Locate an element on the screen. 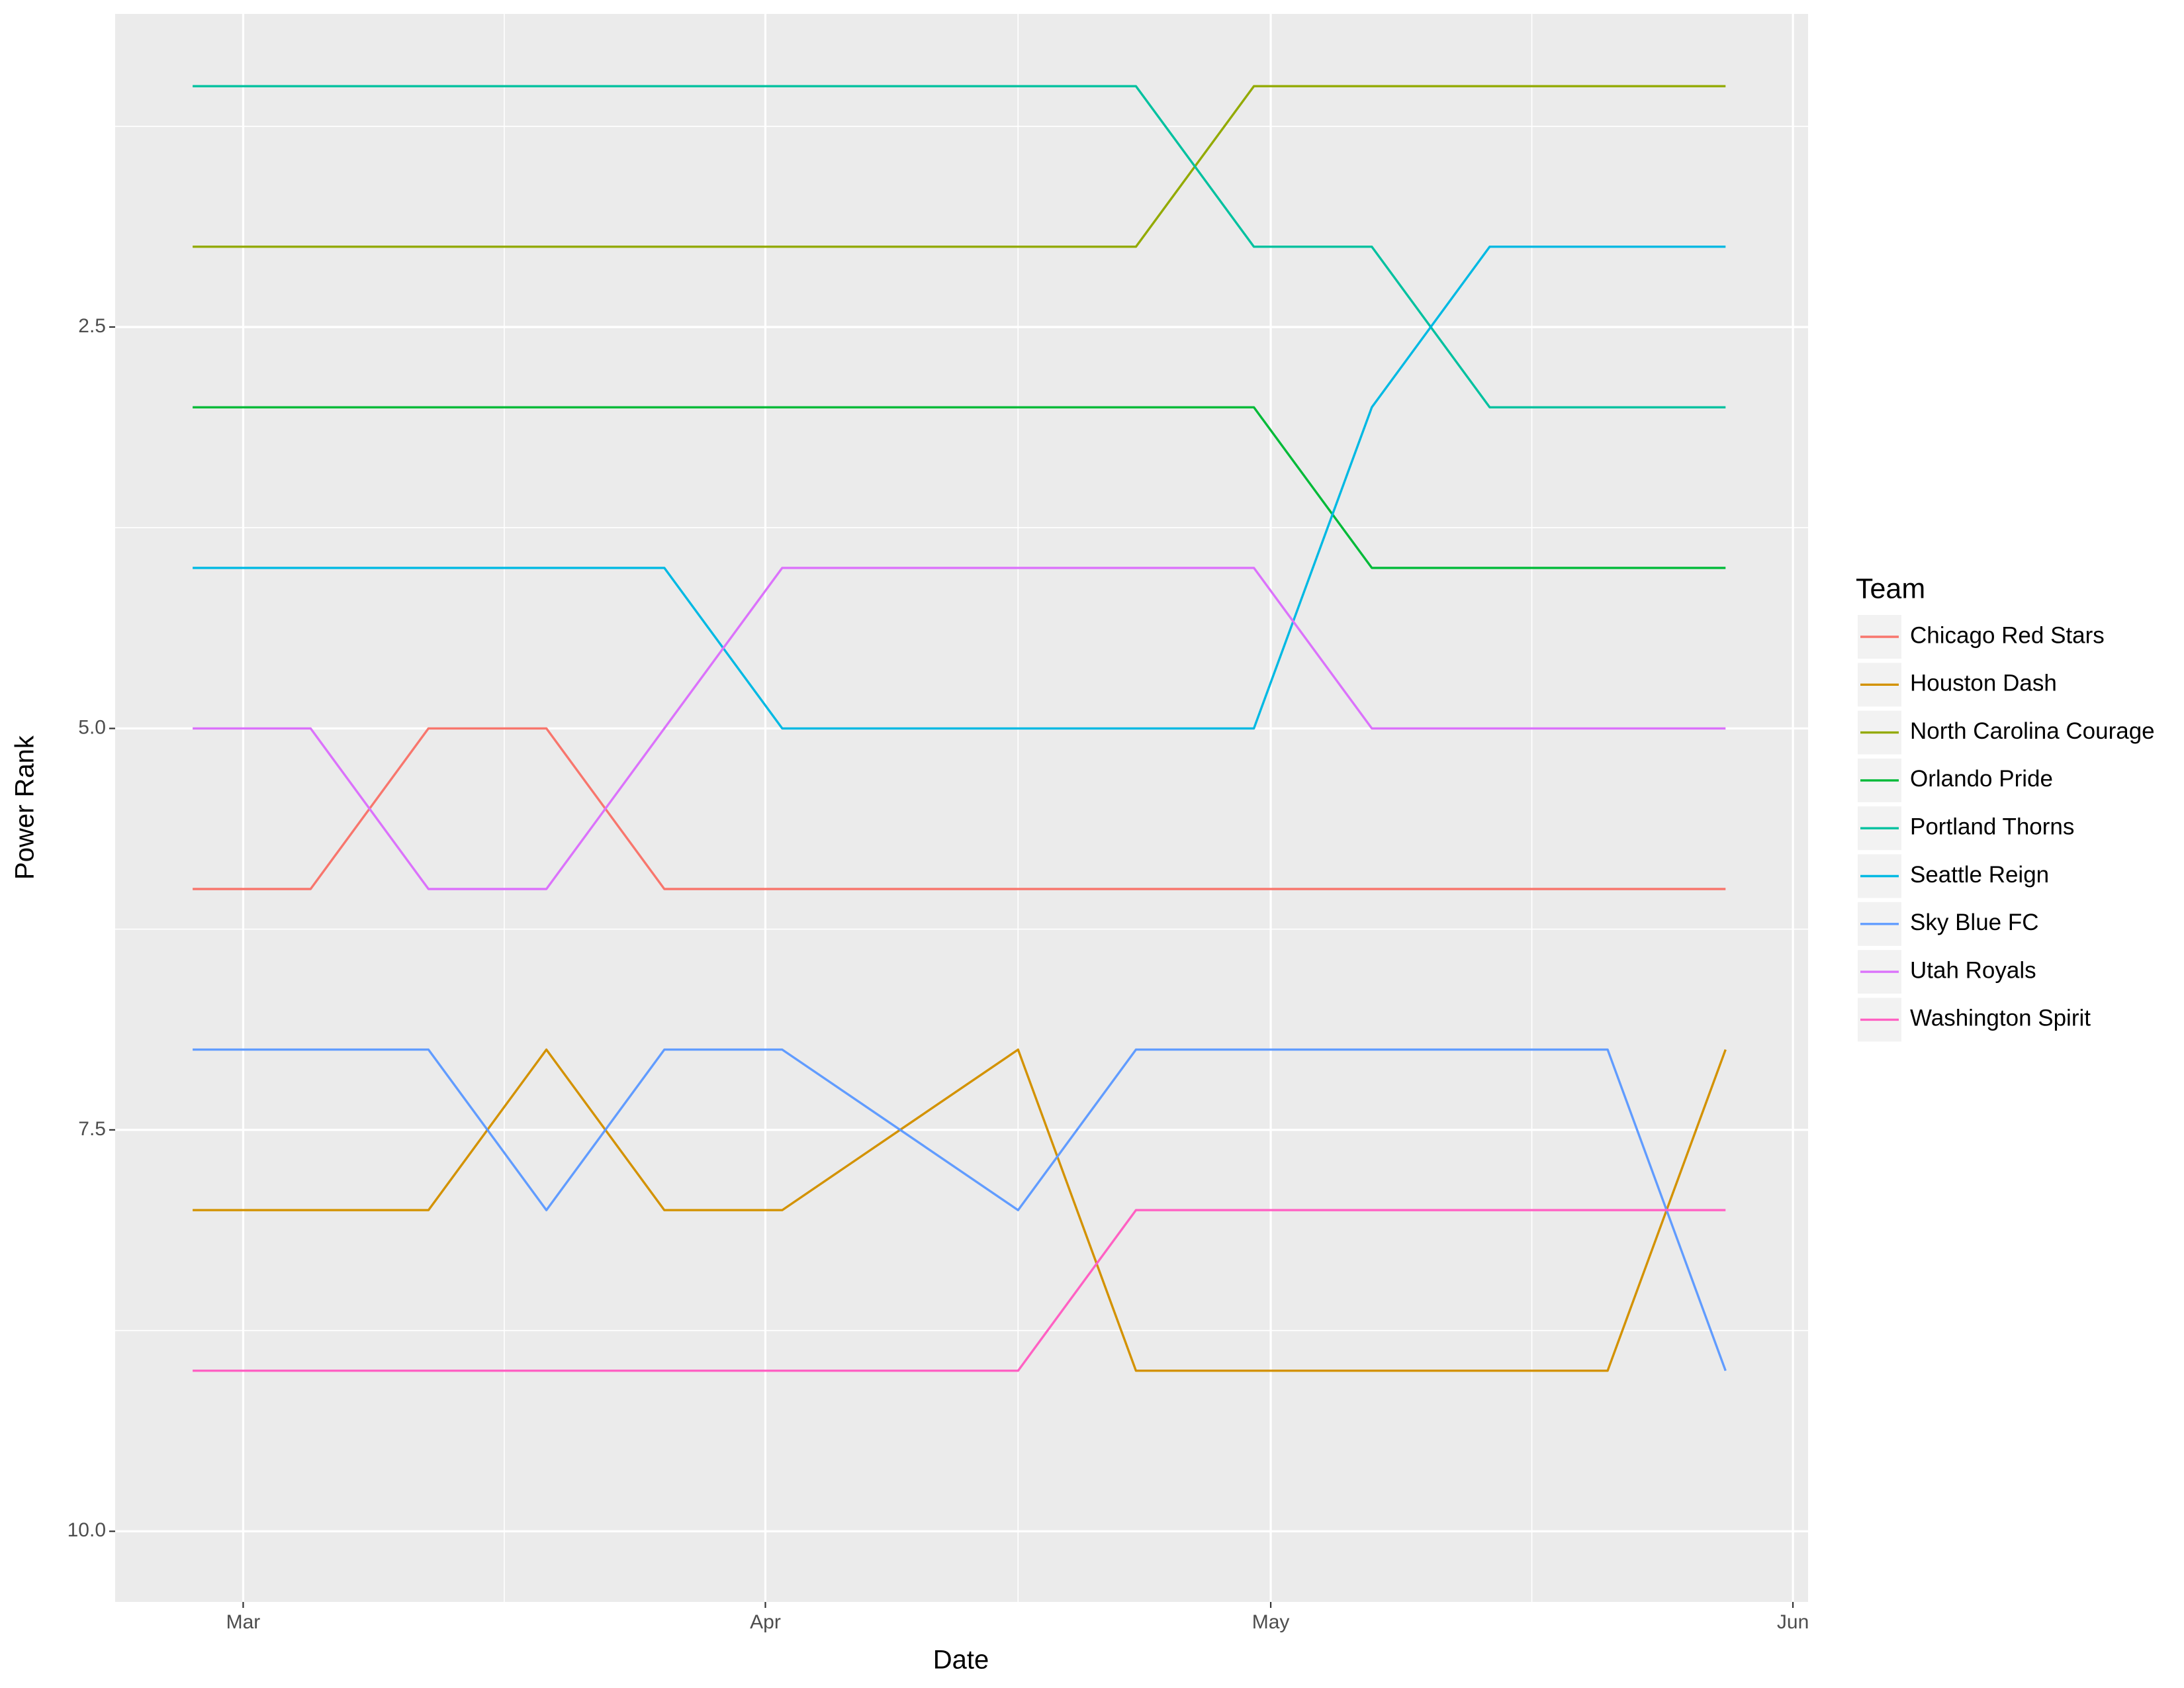  legend-label: Washington Spirit is located at coordinates (2000, 1018).